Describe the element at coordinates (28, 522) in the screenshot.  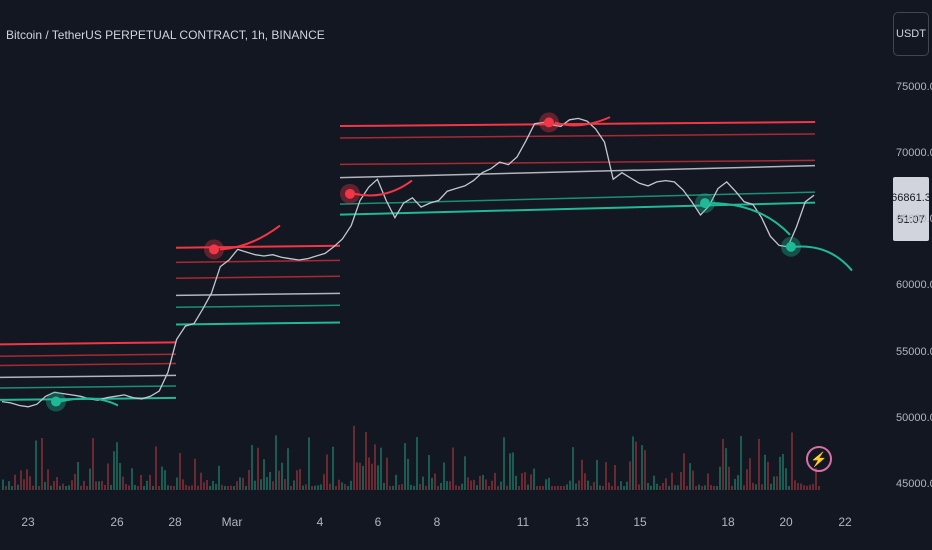
I see `x-tick-label: 23` at that location.